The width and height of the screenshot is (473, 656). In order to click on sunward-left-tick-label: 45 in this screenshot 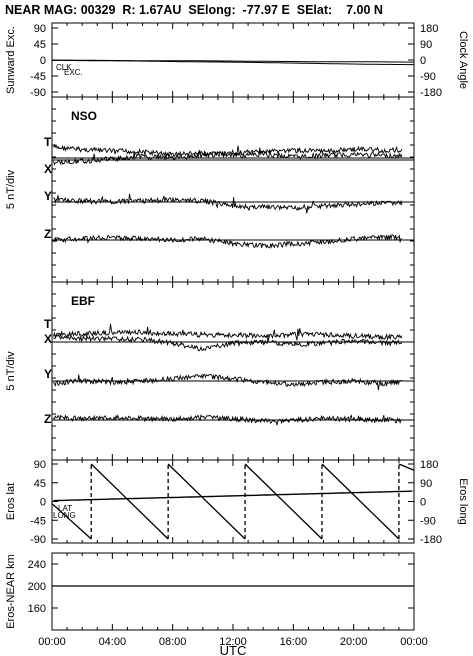, I will do `click(40, 45)`.